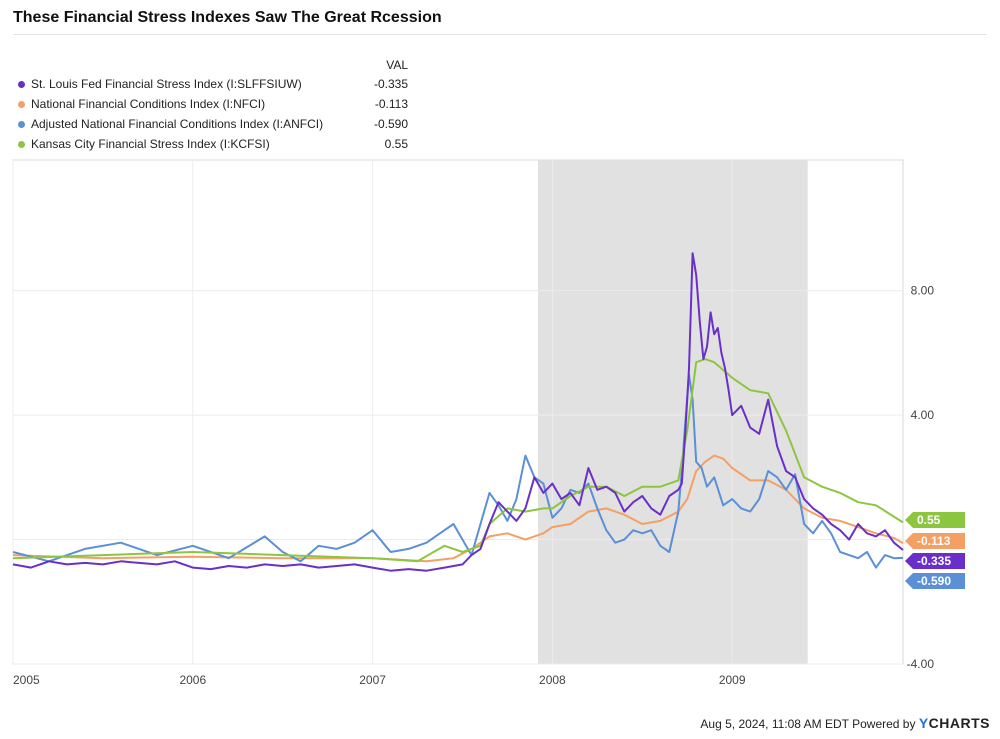 Image resolution: width=1000 pixels, height=739 pixels. Describe the element at coordinates (923, 415) in the screenshot. I see `y-tick-label: 4.00` at that location.